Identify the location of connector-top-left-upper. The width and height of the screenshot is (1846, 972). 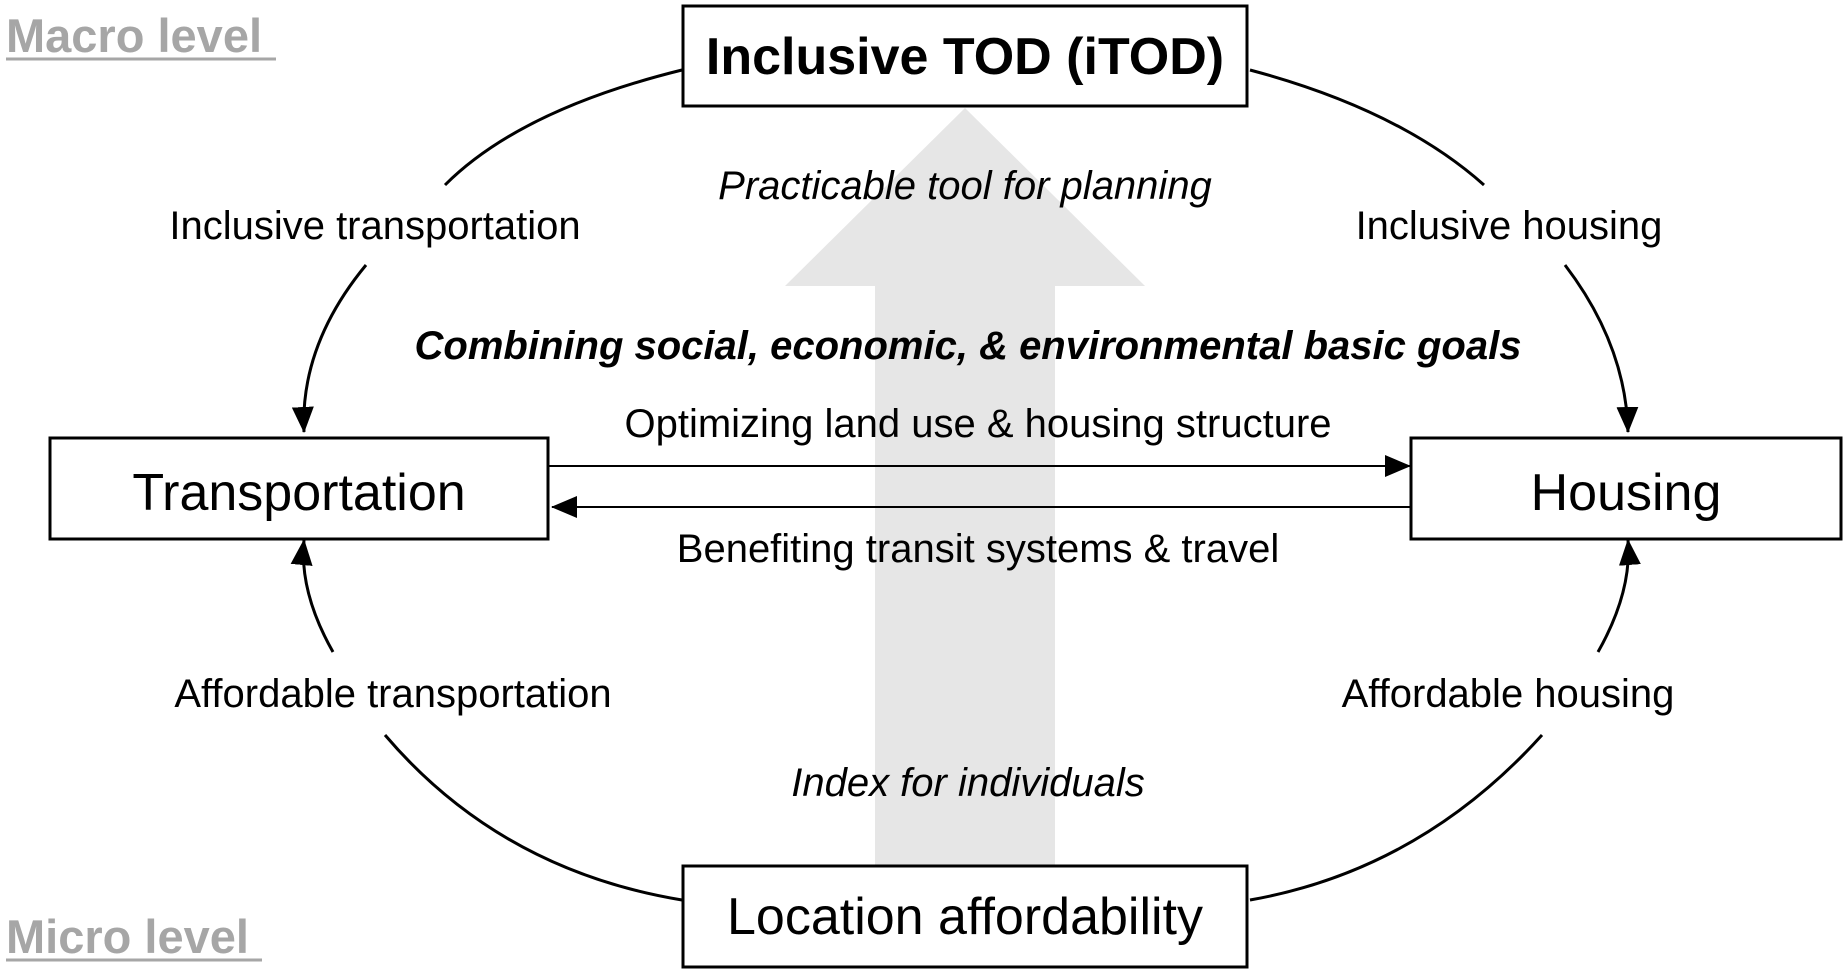
(563, 127).